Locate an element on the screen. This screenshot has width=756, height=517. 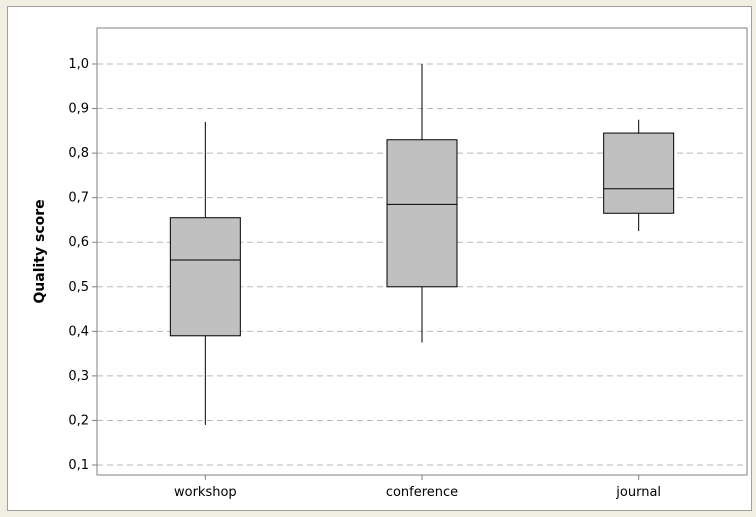
box-workshop is located at coordinates (205, 273).